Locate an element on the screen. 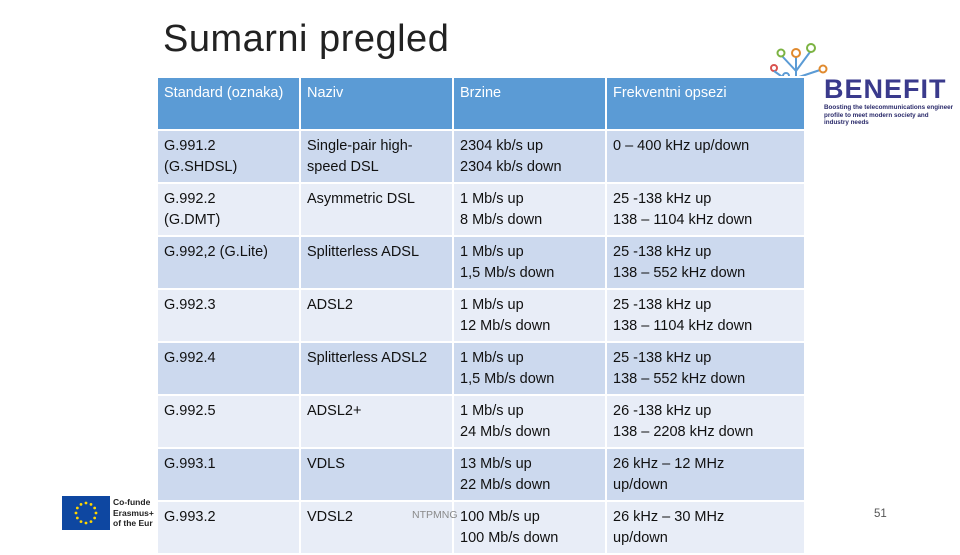 The height and width of the screenshot is (555, 960). cell-line: 12 Mb/s down is located at coordinates (505, 326).